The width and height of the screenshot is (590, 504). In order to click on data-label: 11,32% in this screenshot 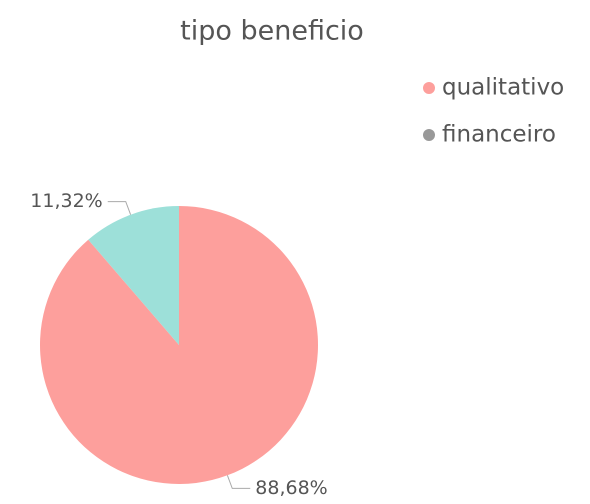, I will do `click(66, 201)`.